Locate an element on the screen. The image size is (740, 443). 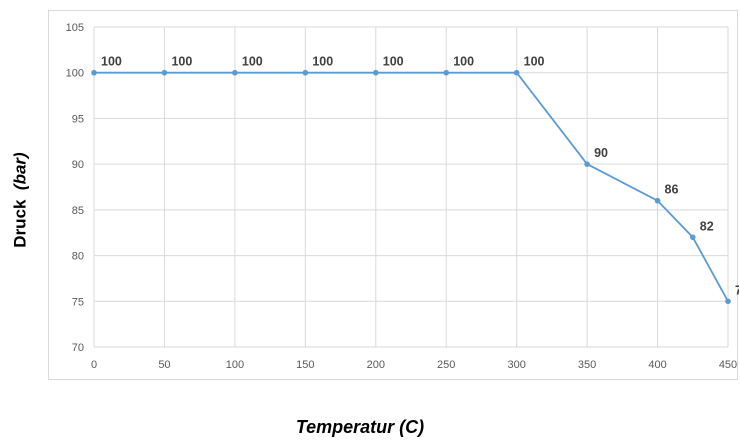
y-axis-title-unit: (bar) is located at coordinates (21, 171).